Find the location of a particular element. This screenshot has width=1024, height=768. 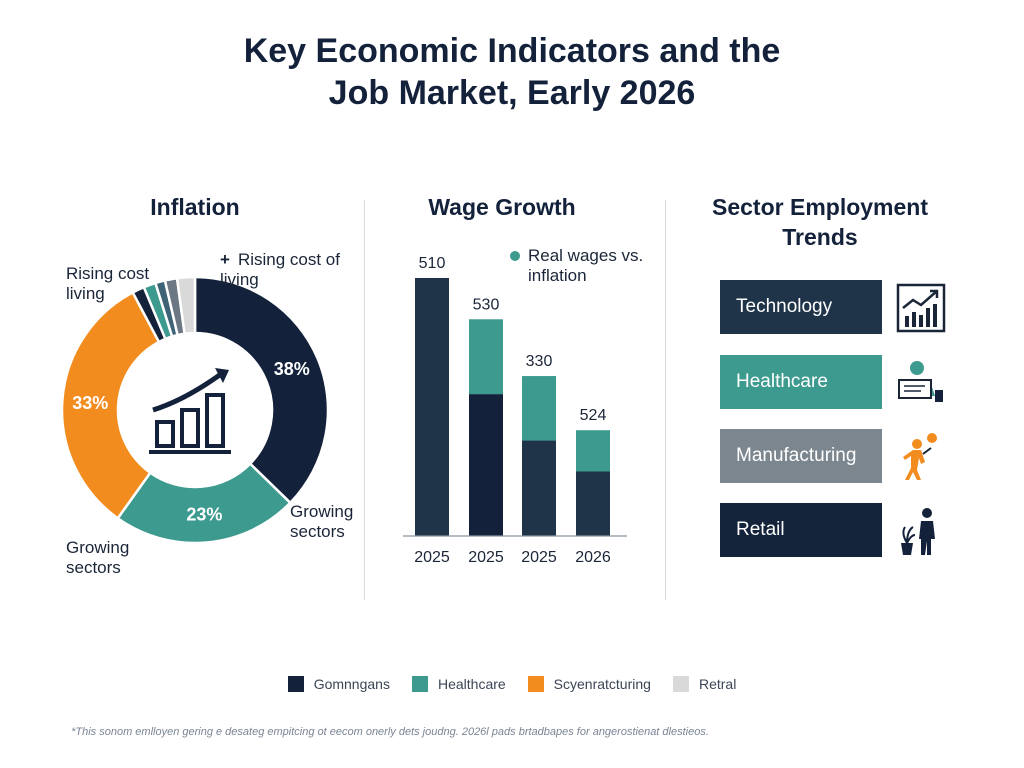

donut-slice-label: 33% is located at coordinates (90, 403).